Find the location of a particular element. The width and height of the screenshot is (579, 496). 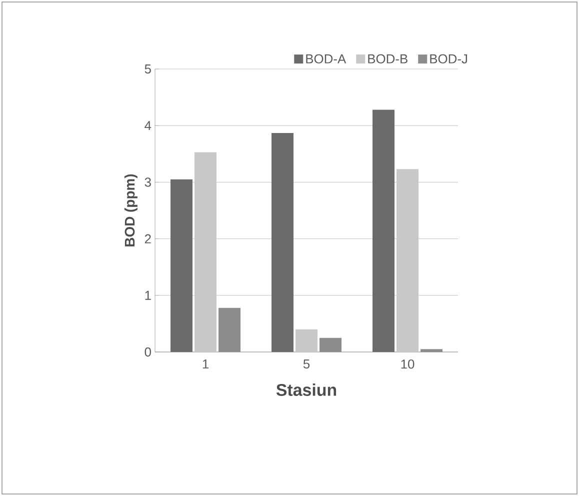

y-axis-title: BOD (ppm) is located at coordinates (131, 210).